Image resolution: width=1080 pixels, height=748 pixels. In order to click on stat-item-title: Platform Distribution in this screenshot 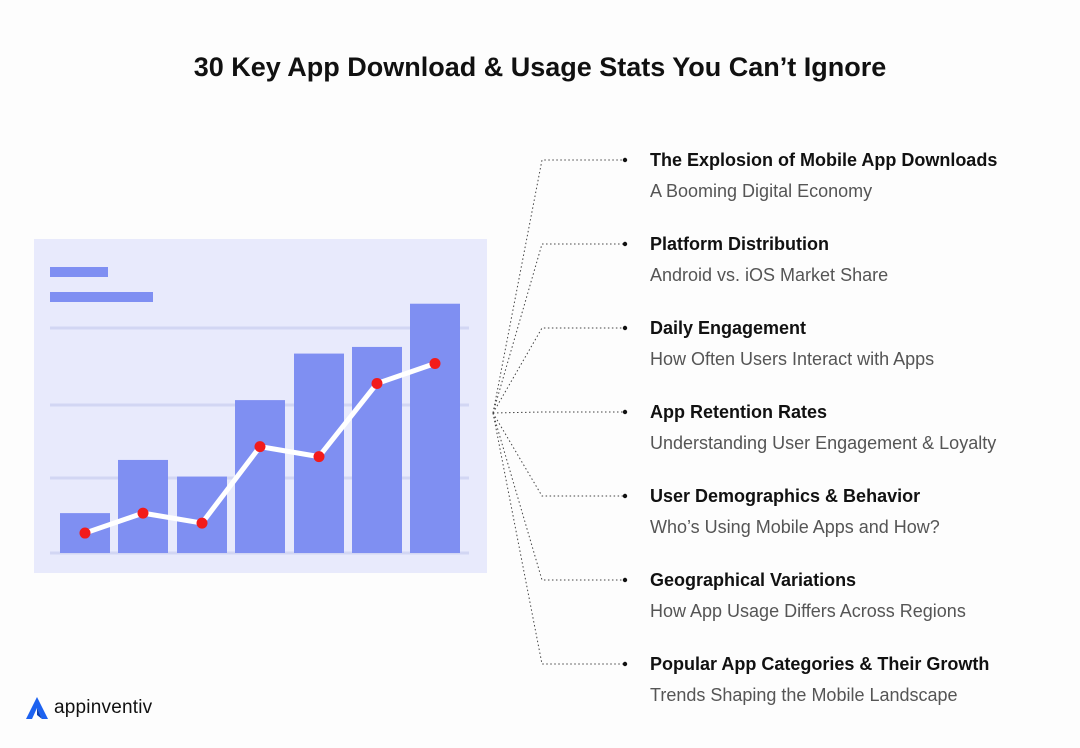, I will do `click(739, 244)`.